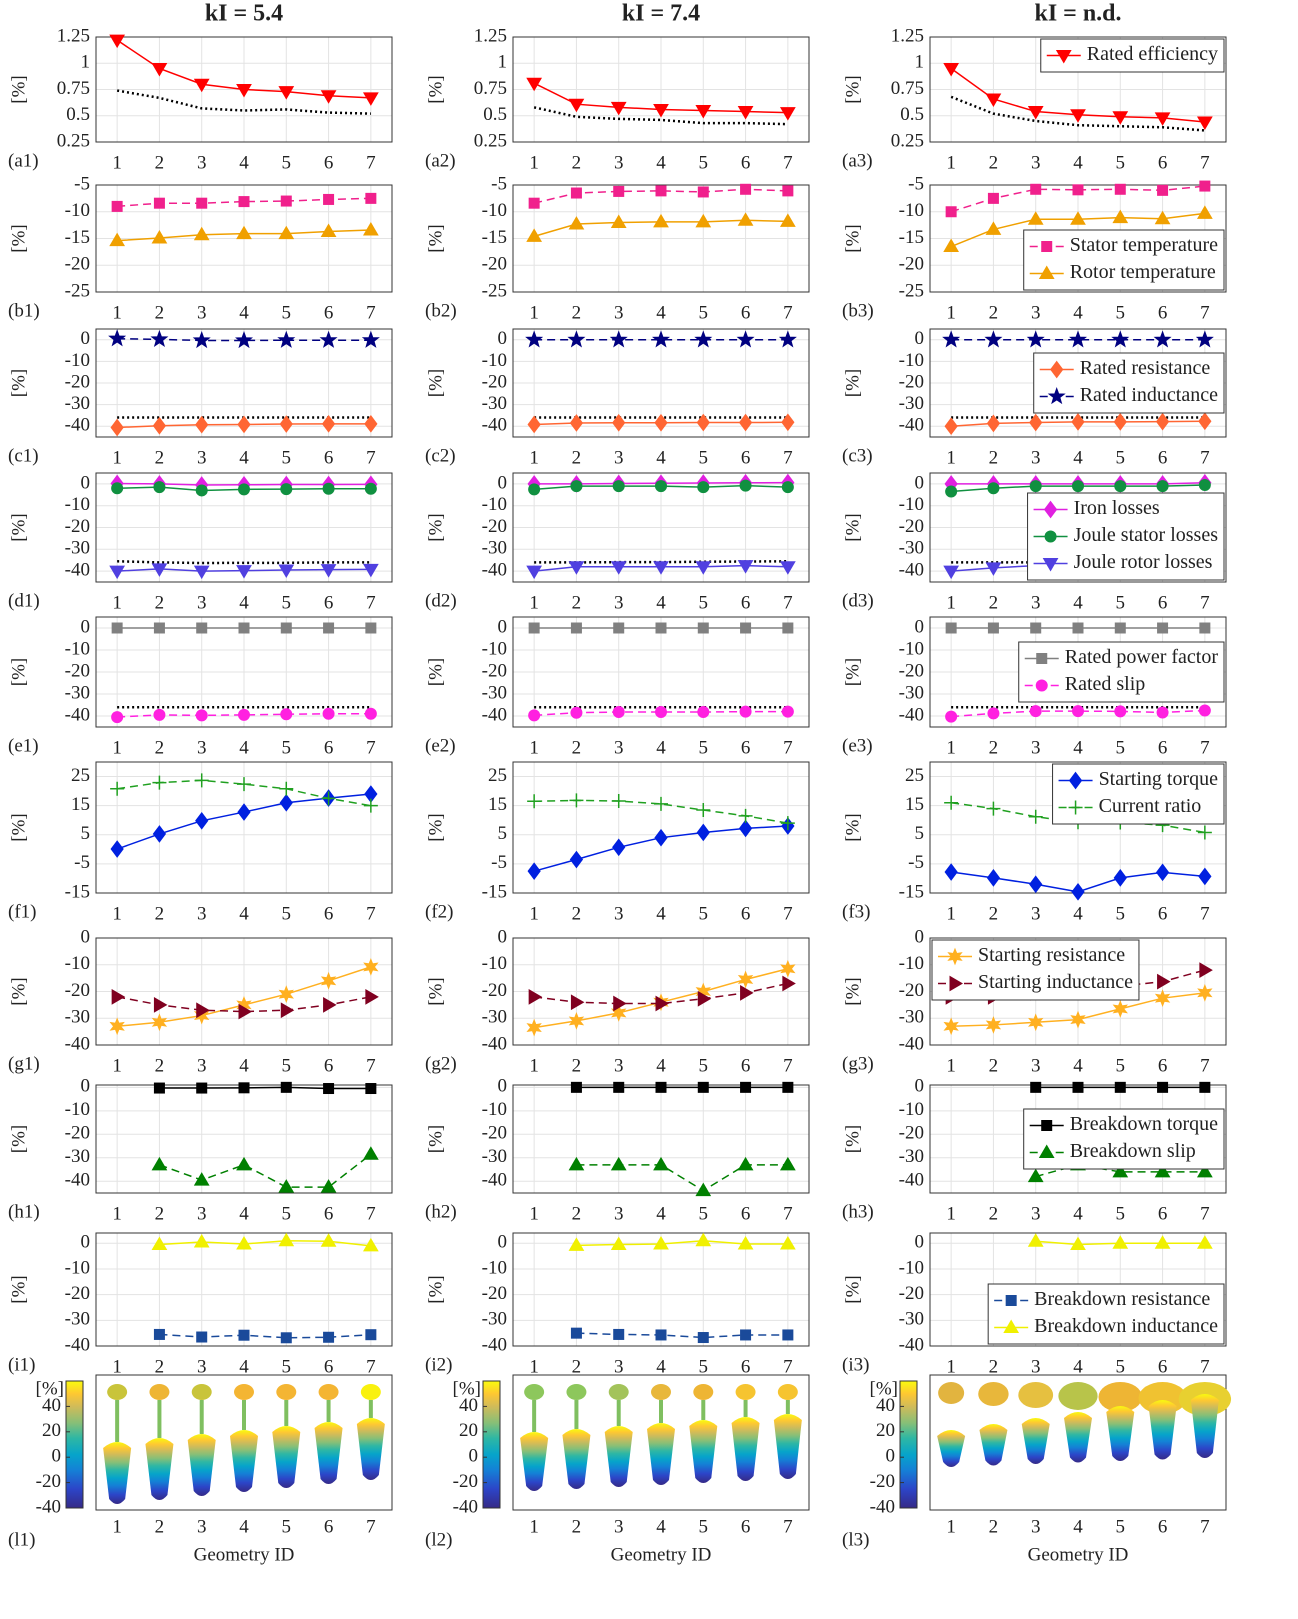  I want to click on x-tick-label: 6, so click(1163, 1366).